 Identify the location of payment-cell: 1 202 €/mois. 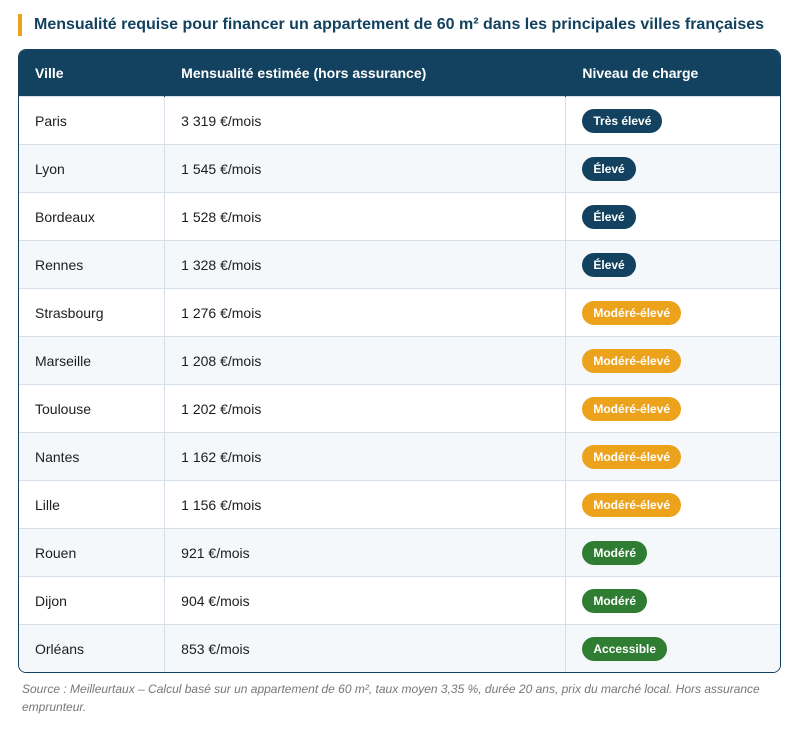
(365, 408).